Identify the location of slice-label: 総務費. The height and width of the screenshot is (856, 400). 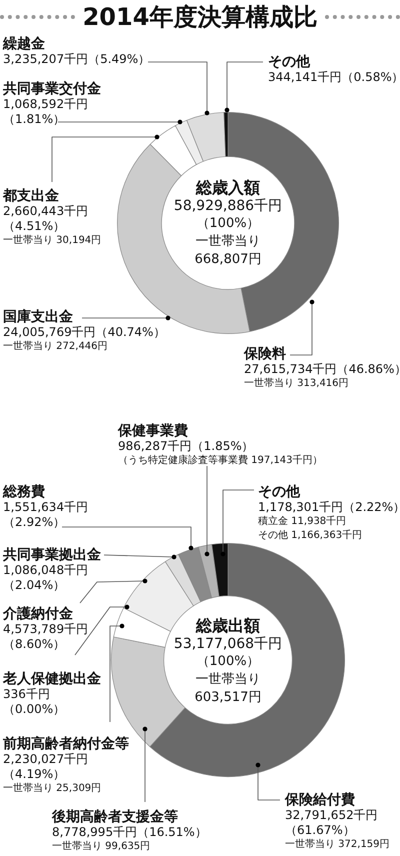
(24, 492).